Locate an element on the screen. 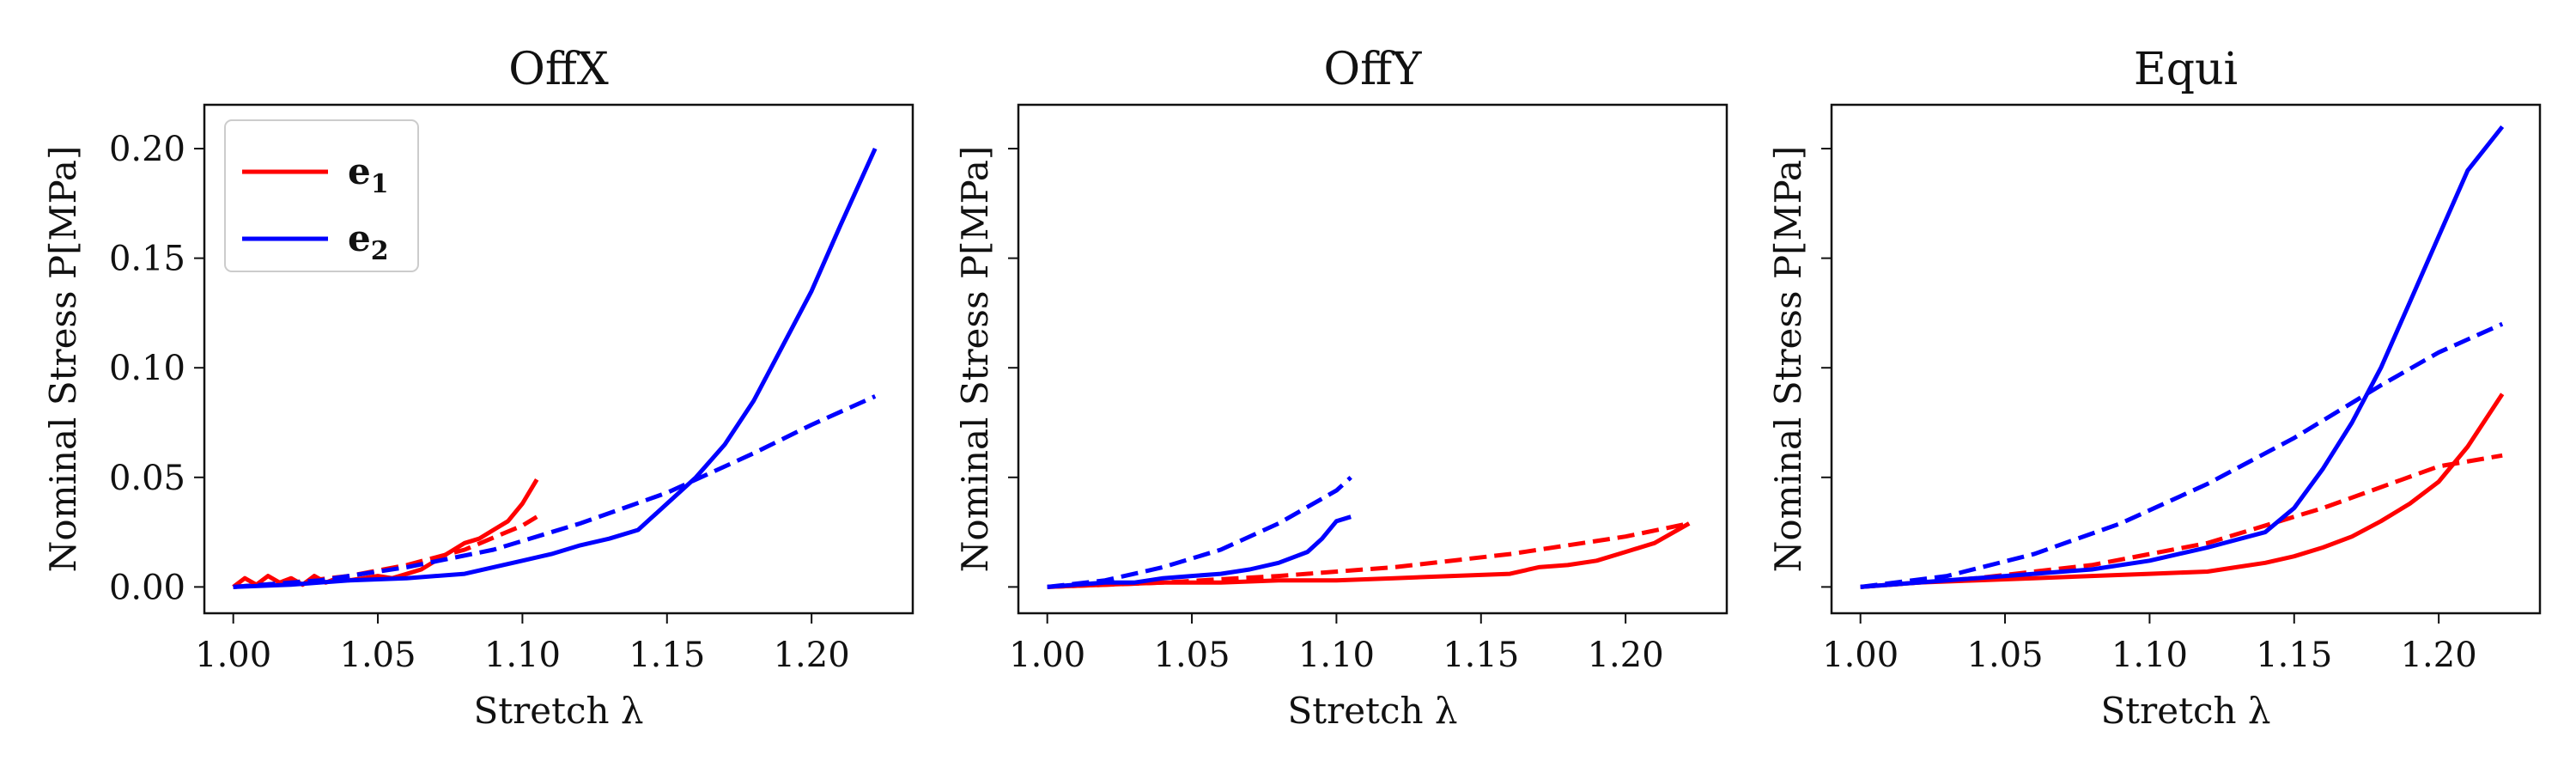  chart-title: Equi is located at coordinates (2186, 69).